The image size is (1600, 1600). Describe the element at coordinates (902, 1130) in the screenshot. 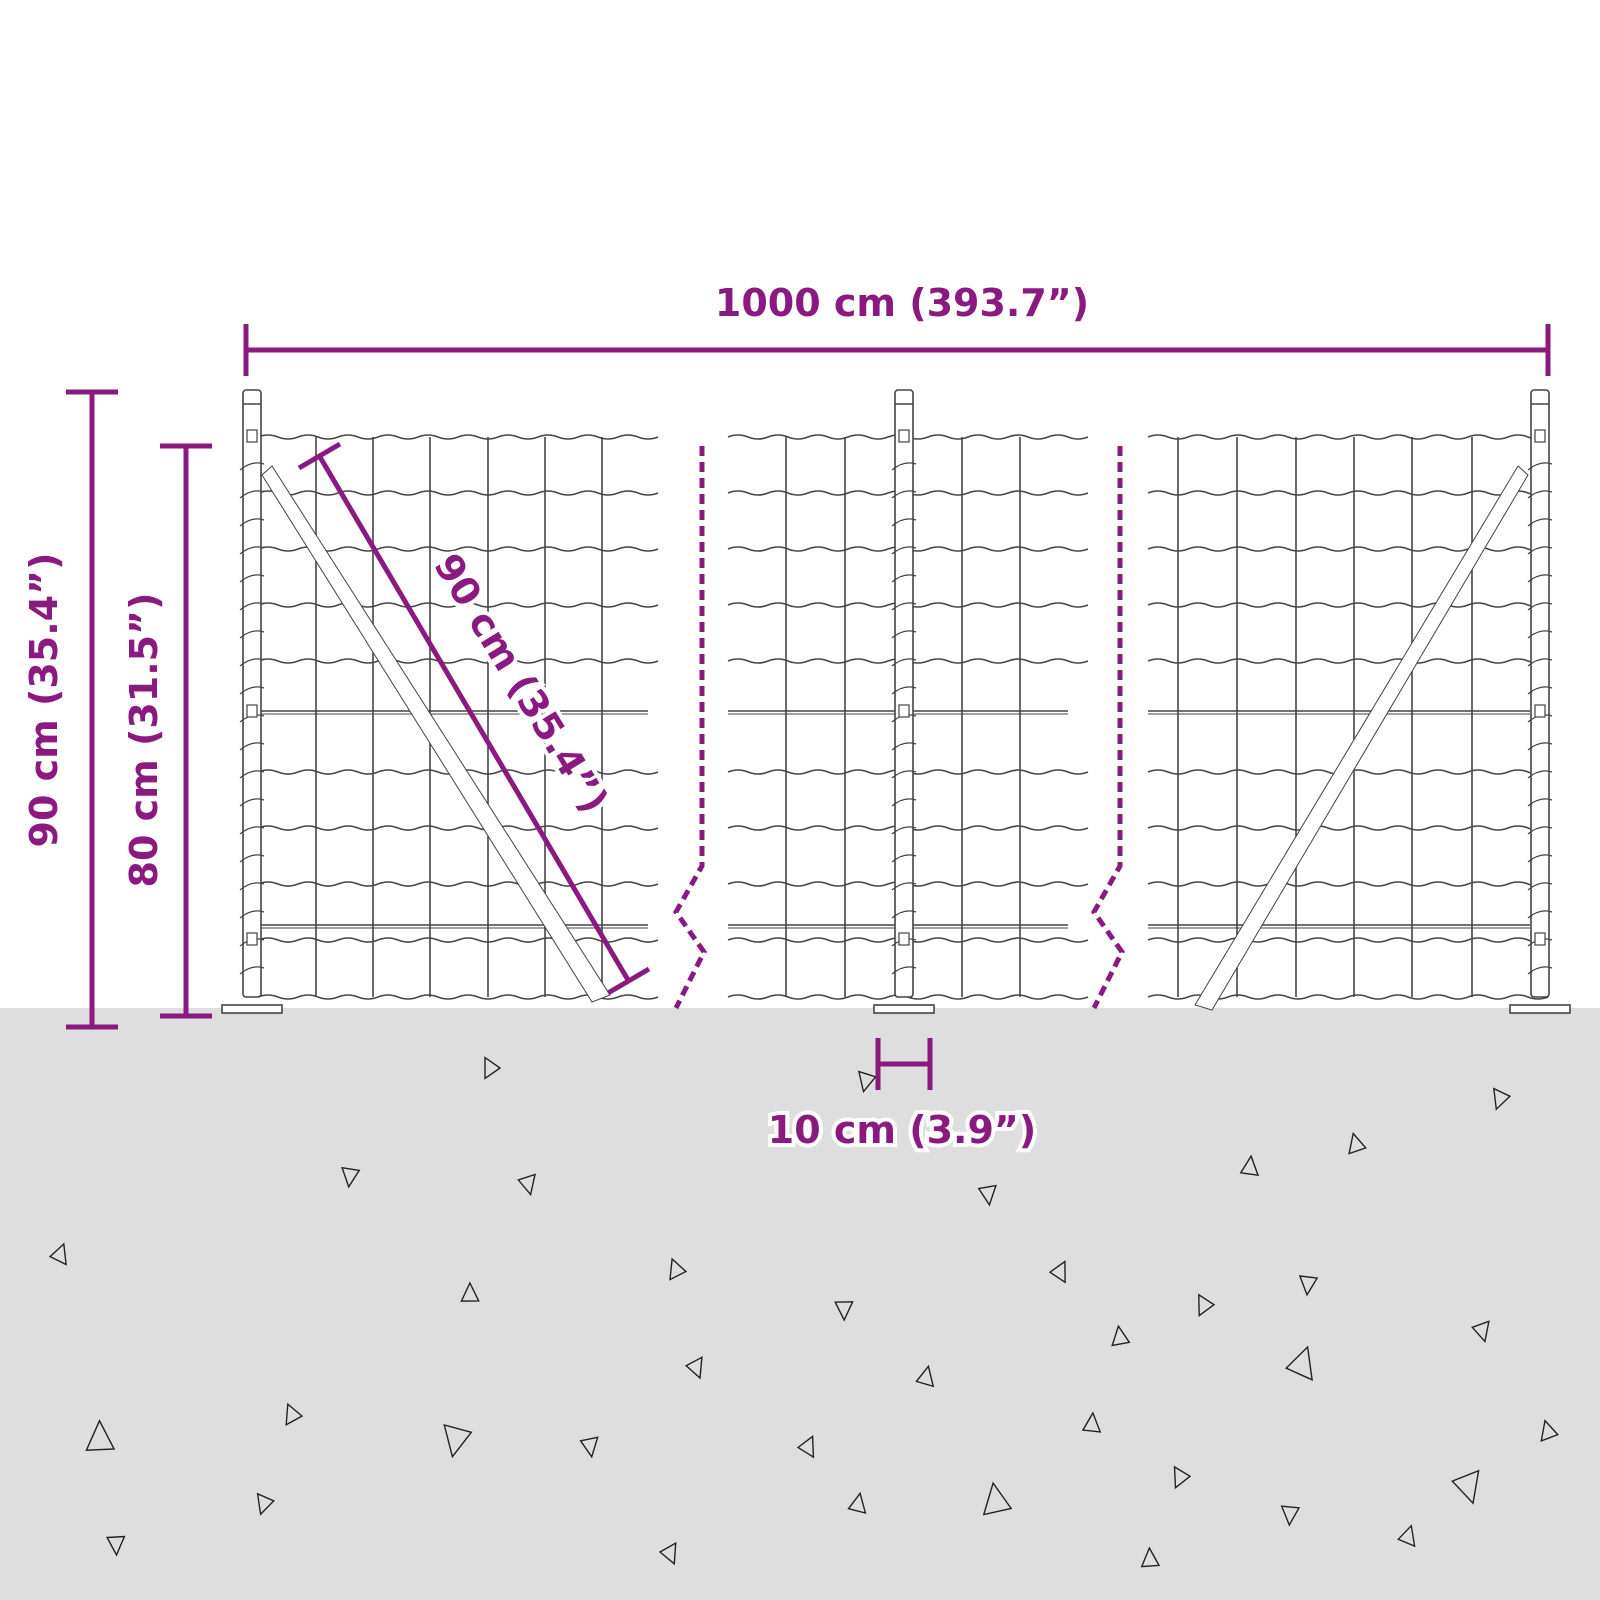

I see `post-depth-label: 10 cm (3.9”)` at that location.